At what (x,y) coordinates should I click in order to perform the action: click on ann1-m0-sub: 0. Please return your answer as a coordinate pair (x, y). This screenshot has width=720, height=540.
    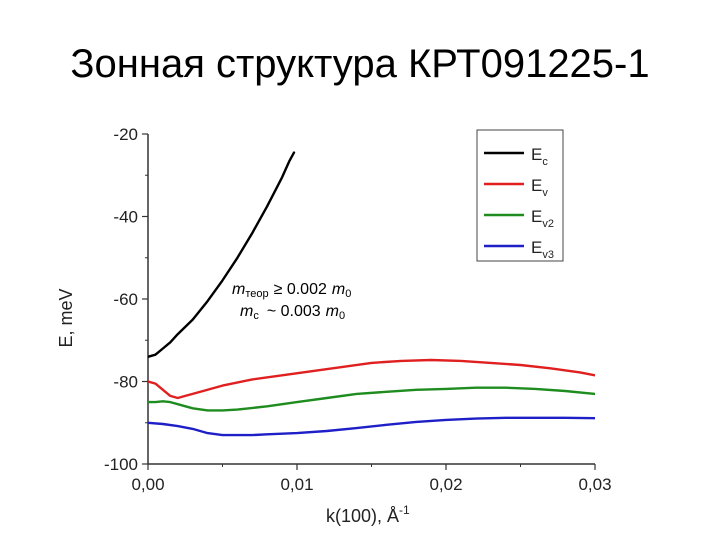
    Looking at the image, I should click on (348, 294).